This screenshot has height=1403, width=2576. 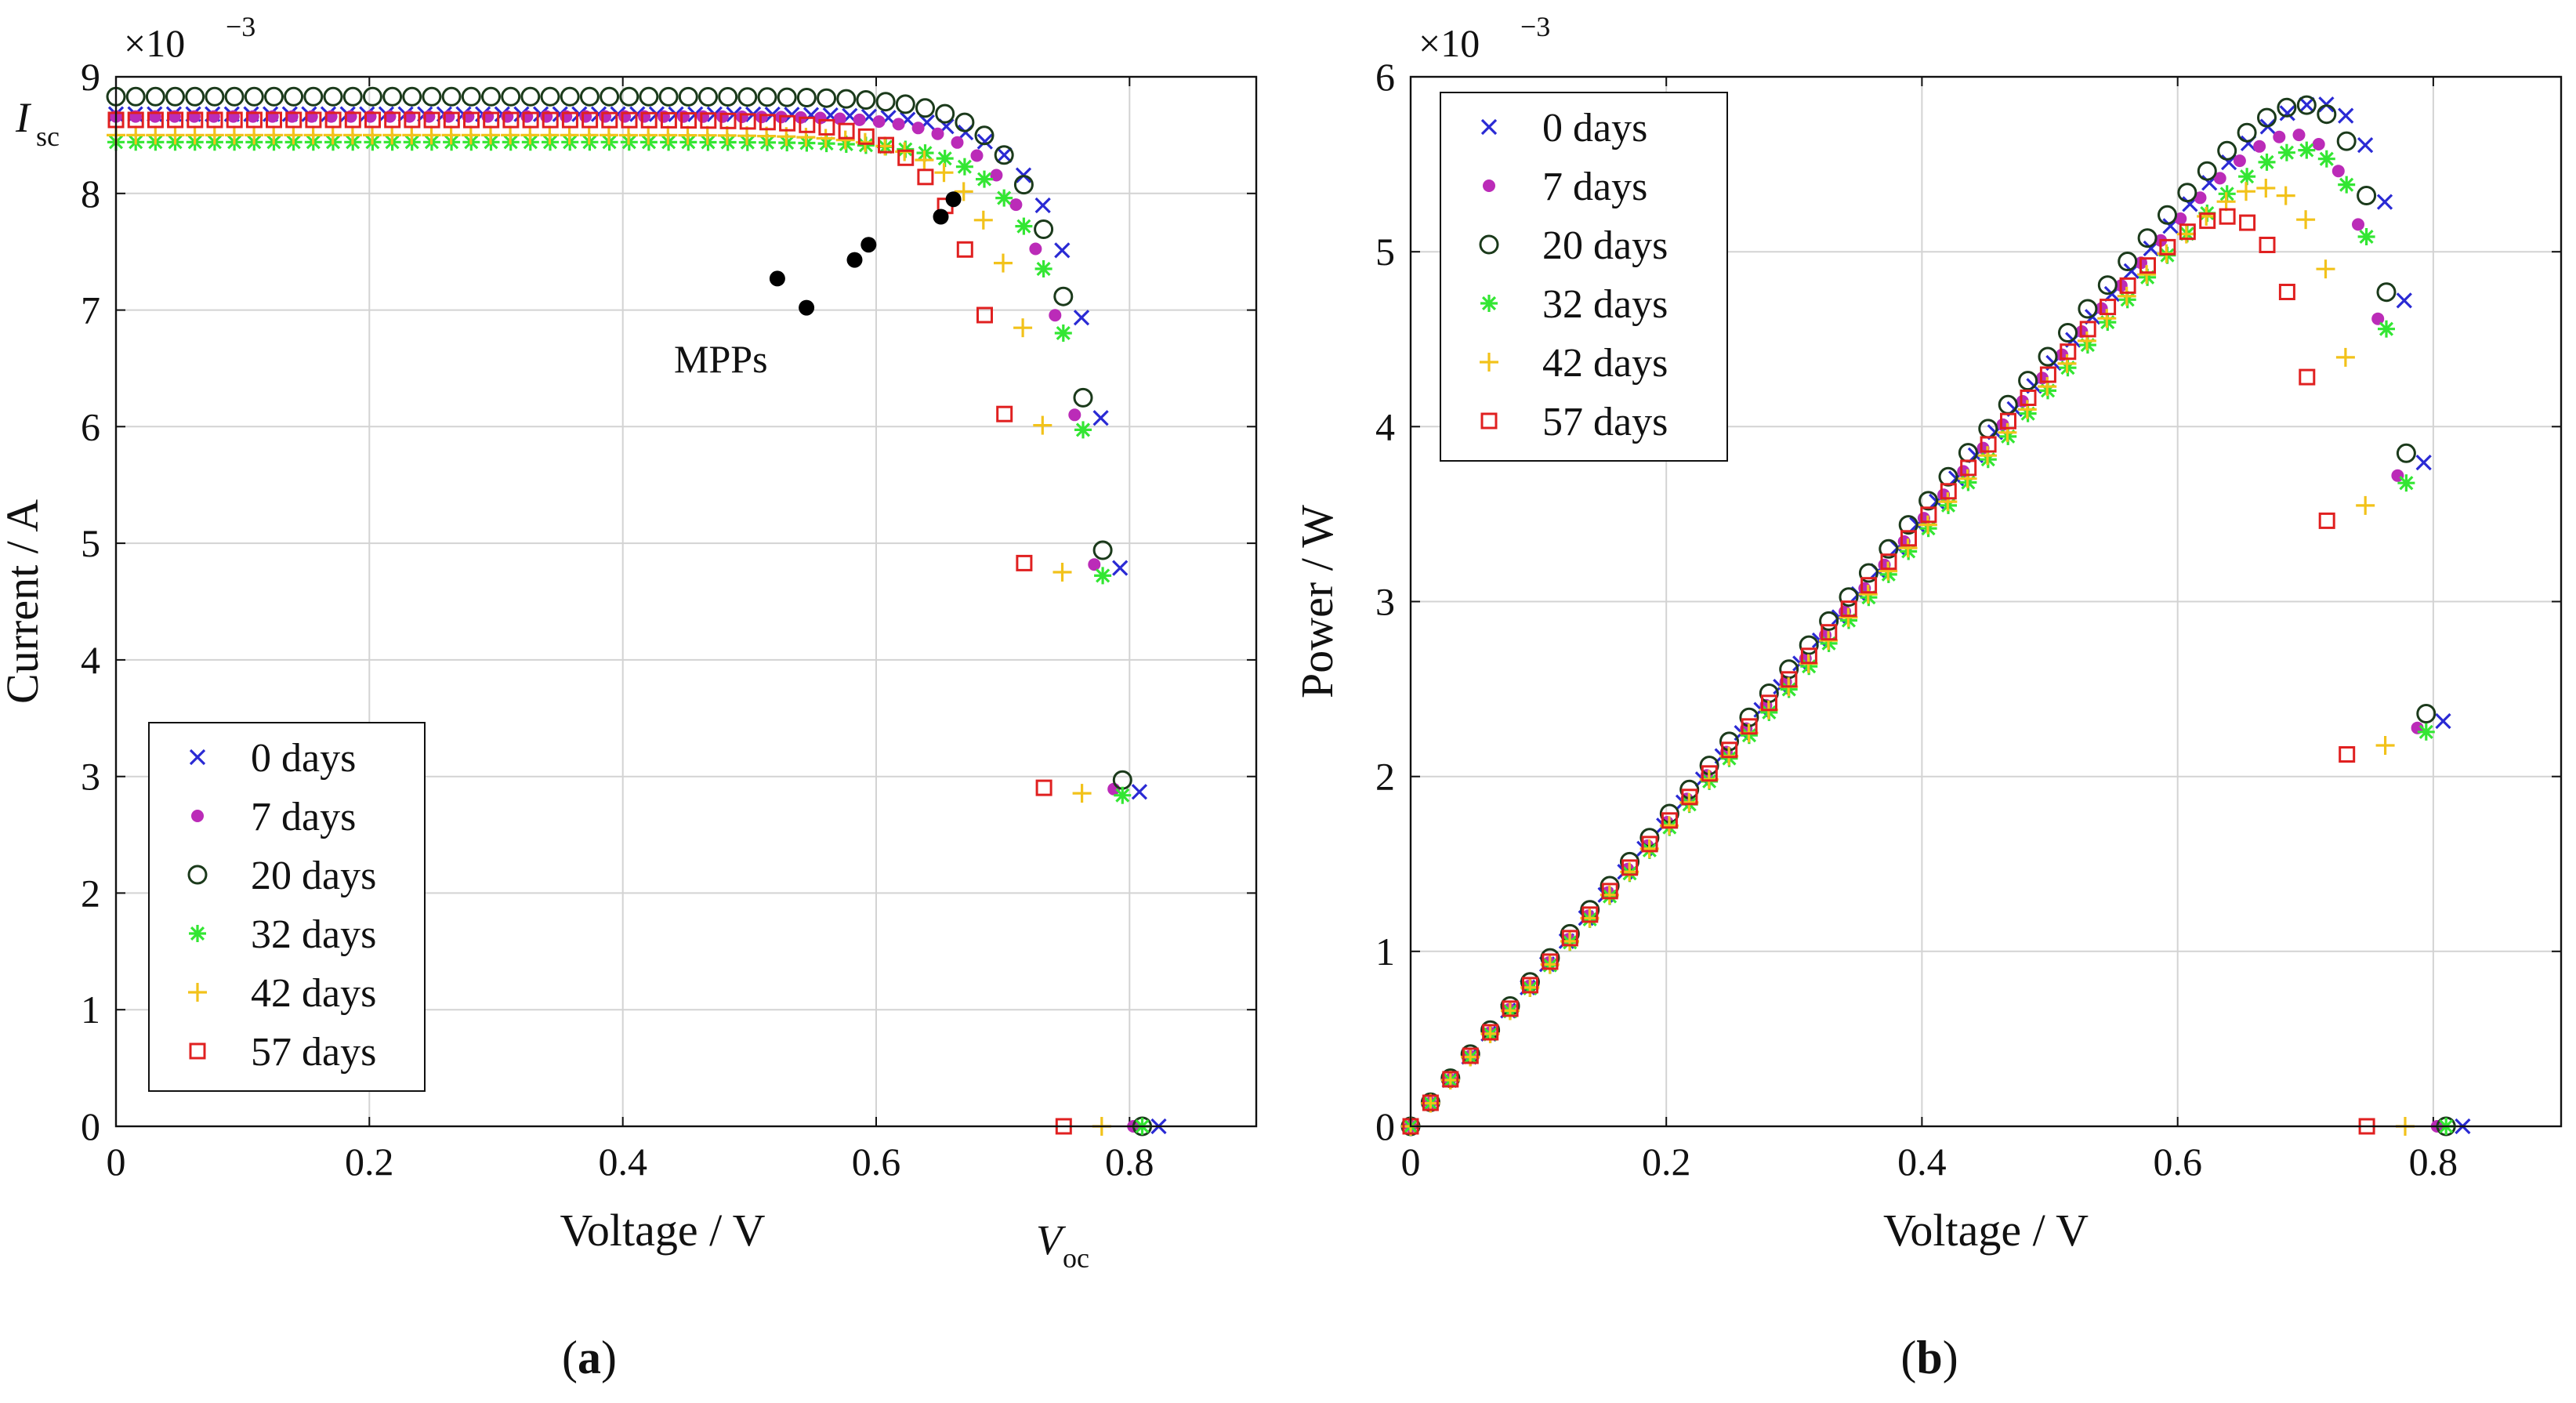 What do you see at coordinates (941, 217) in the screenshot?
I see `mpp-point` at bounding box center [941, 217].